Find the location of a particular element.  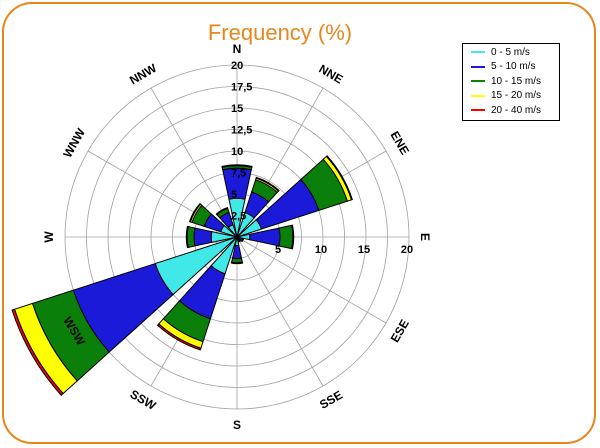

radial-tick-label: 2,5 is located at coordinates (238, 217).